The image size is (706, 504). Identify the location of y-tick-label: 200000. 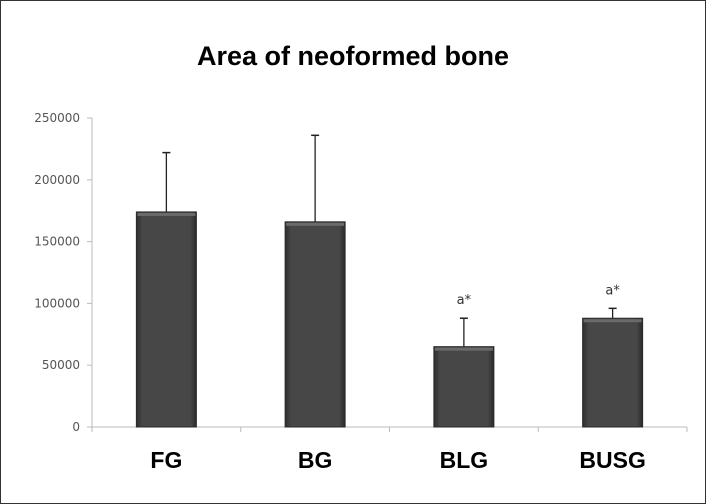
(57, 180).